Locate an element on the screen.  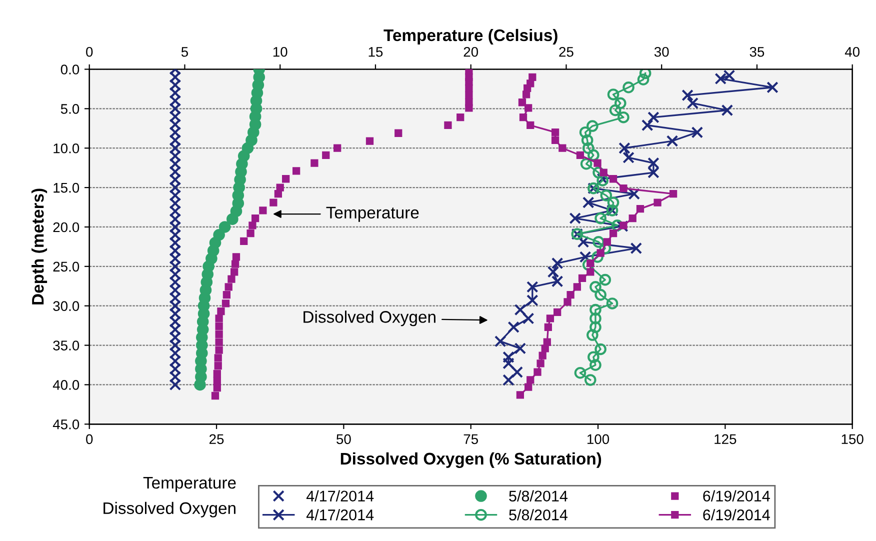
x2-tick-label: 35 is located at coordinates (757, 51).